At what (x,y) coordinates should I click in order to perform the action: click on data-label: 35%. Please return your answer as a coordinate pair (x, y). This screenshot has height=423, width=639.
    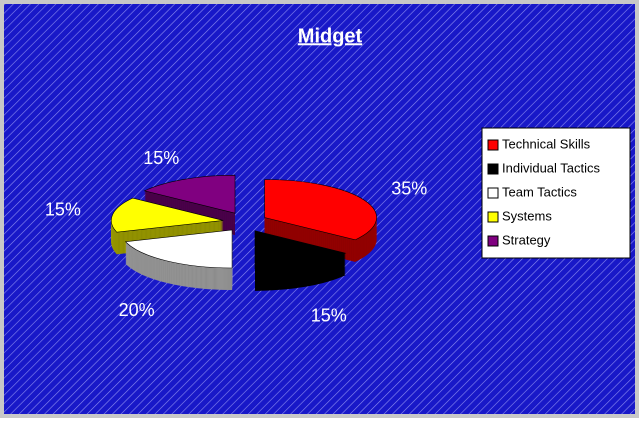
    Looking at the image, I should click on (409, 189).